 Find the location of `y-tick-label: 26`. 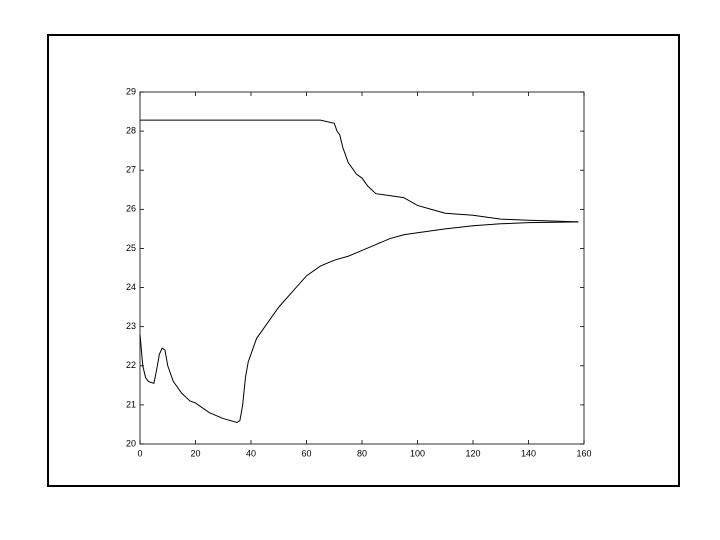

y-tick-label: 26 is located at coordinates (131, 209).